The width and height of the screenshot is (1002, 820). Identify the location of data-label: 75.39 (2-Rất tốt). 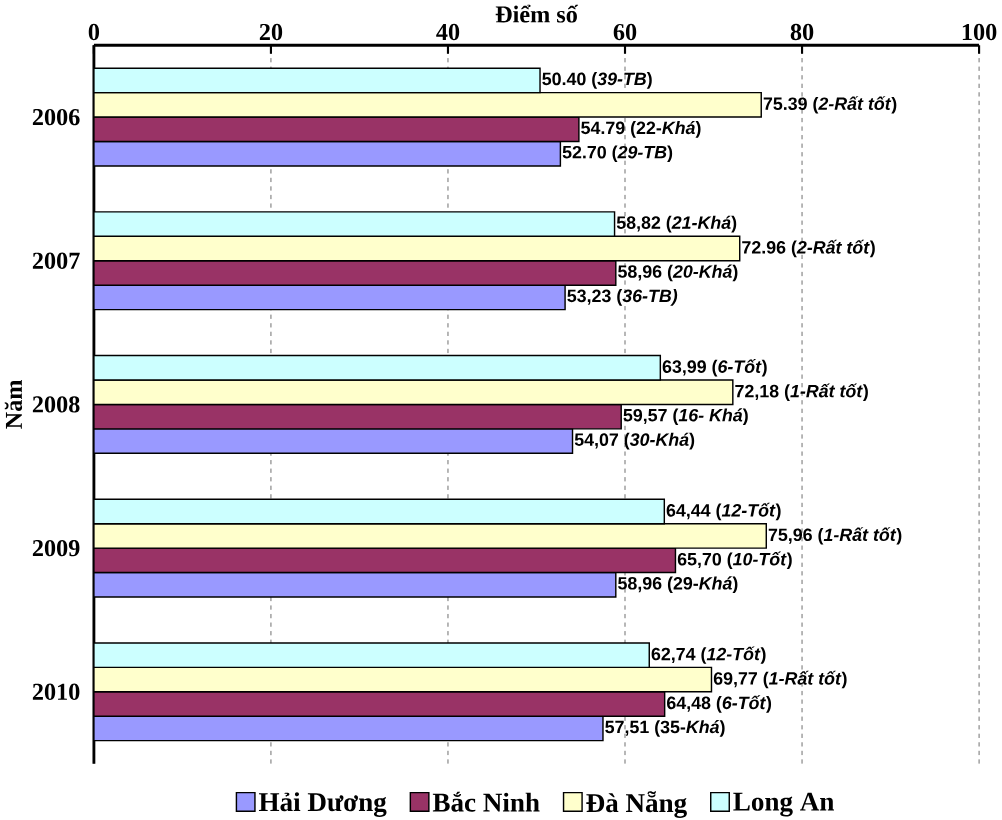
(830, 105).